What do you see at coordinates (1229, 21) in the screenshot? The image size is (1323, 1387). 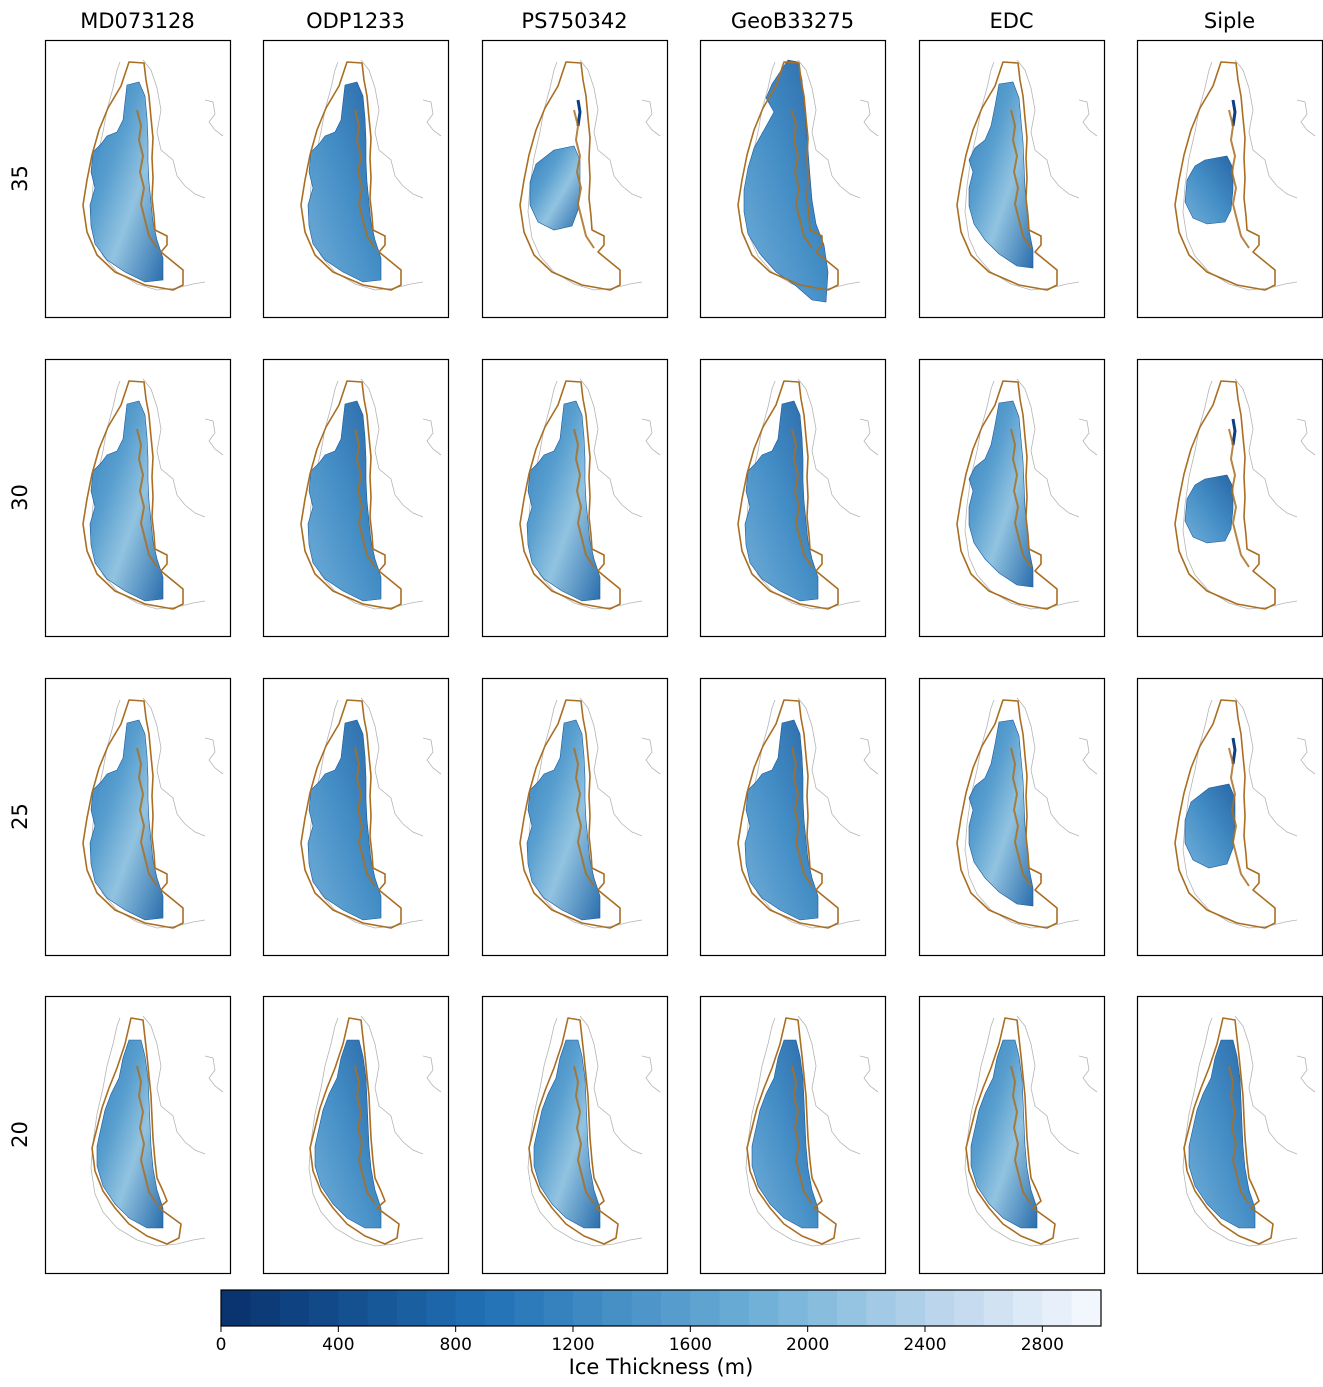 I see `column-title: Siple` at bounding box center [1229, 21].